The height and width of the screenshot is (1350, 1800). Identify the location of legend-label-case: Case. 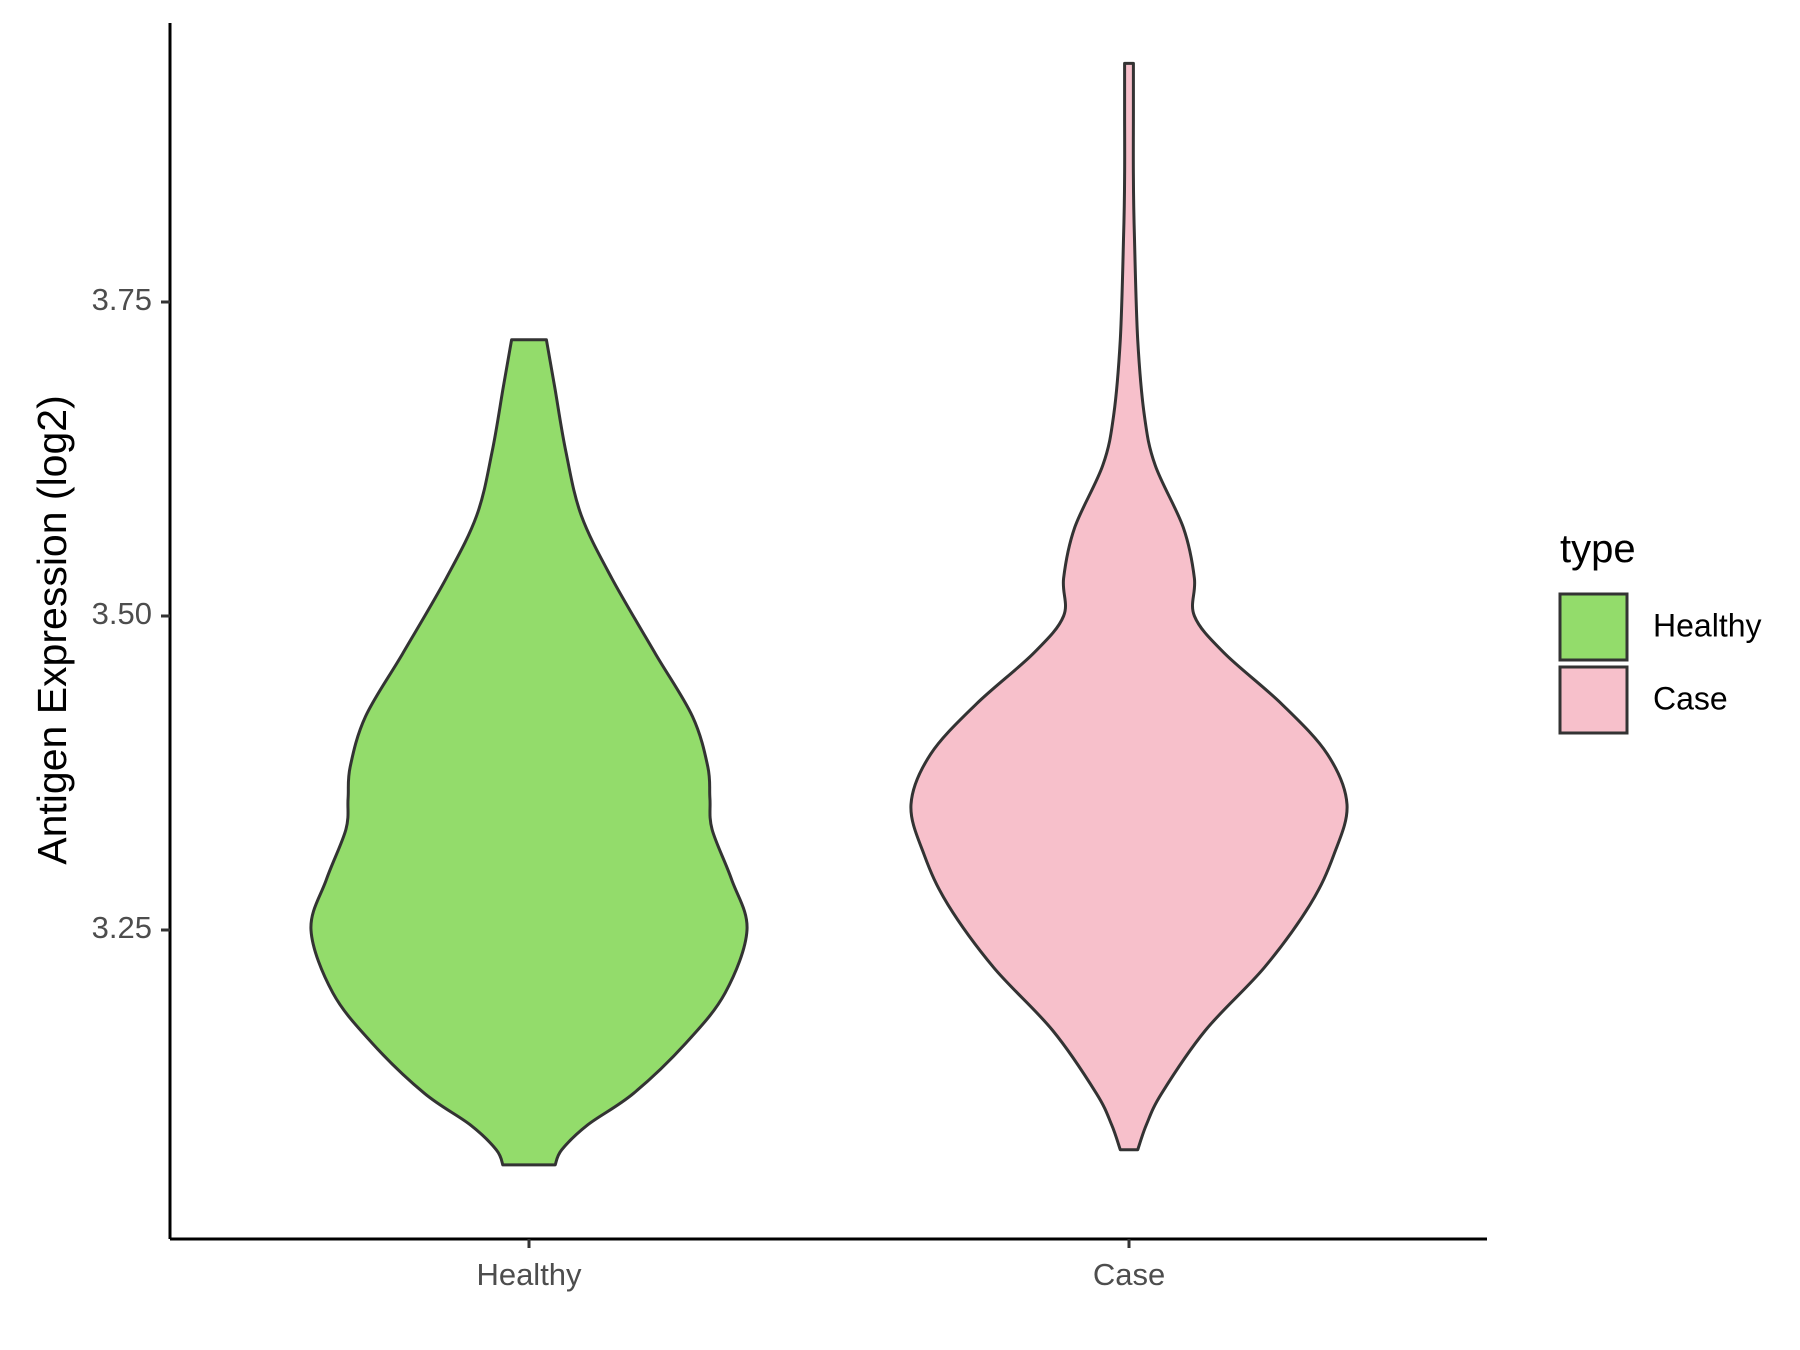
(1690, 698).